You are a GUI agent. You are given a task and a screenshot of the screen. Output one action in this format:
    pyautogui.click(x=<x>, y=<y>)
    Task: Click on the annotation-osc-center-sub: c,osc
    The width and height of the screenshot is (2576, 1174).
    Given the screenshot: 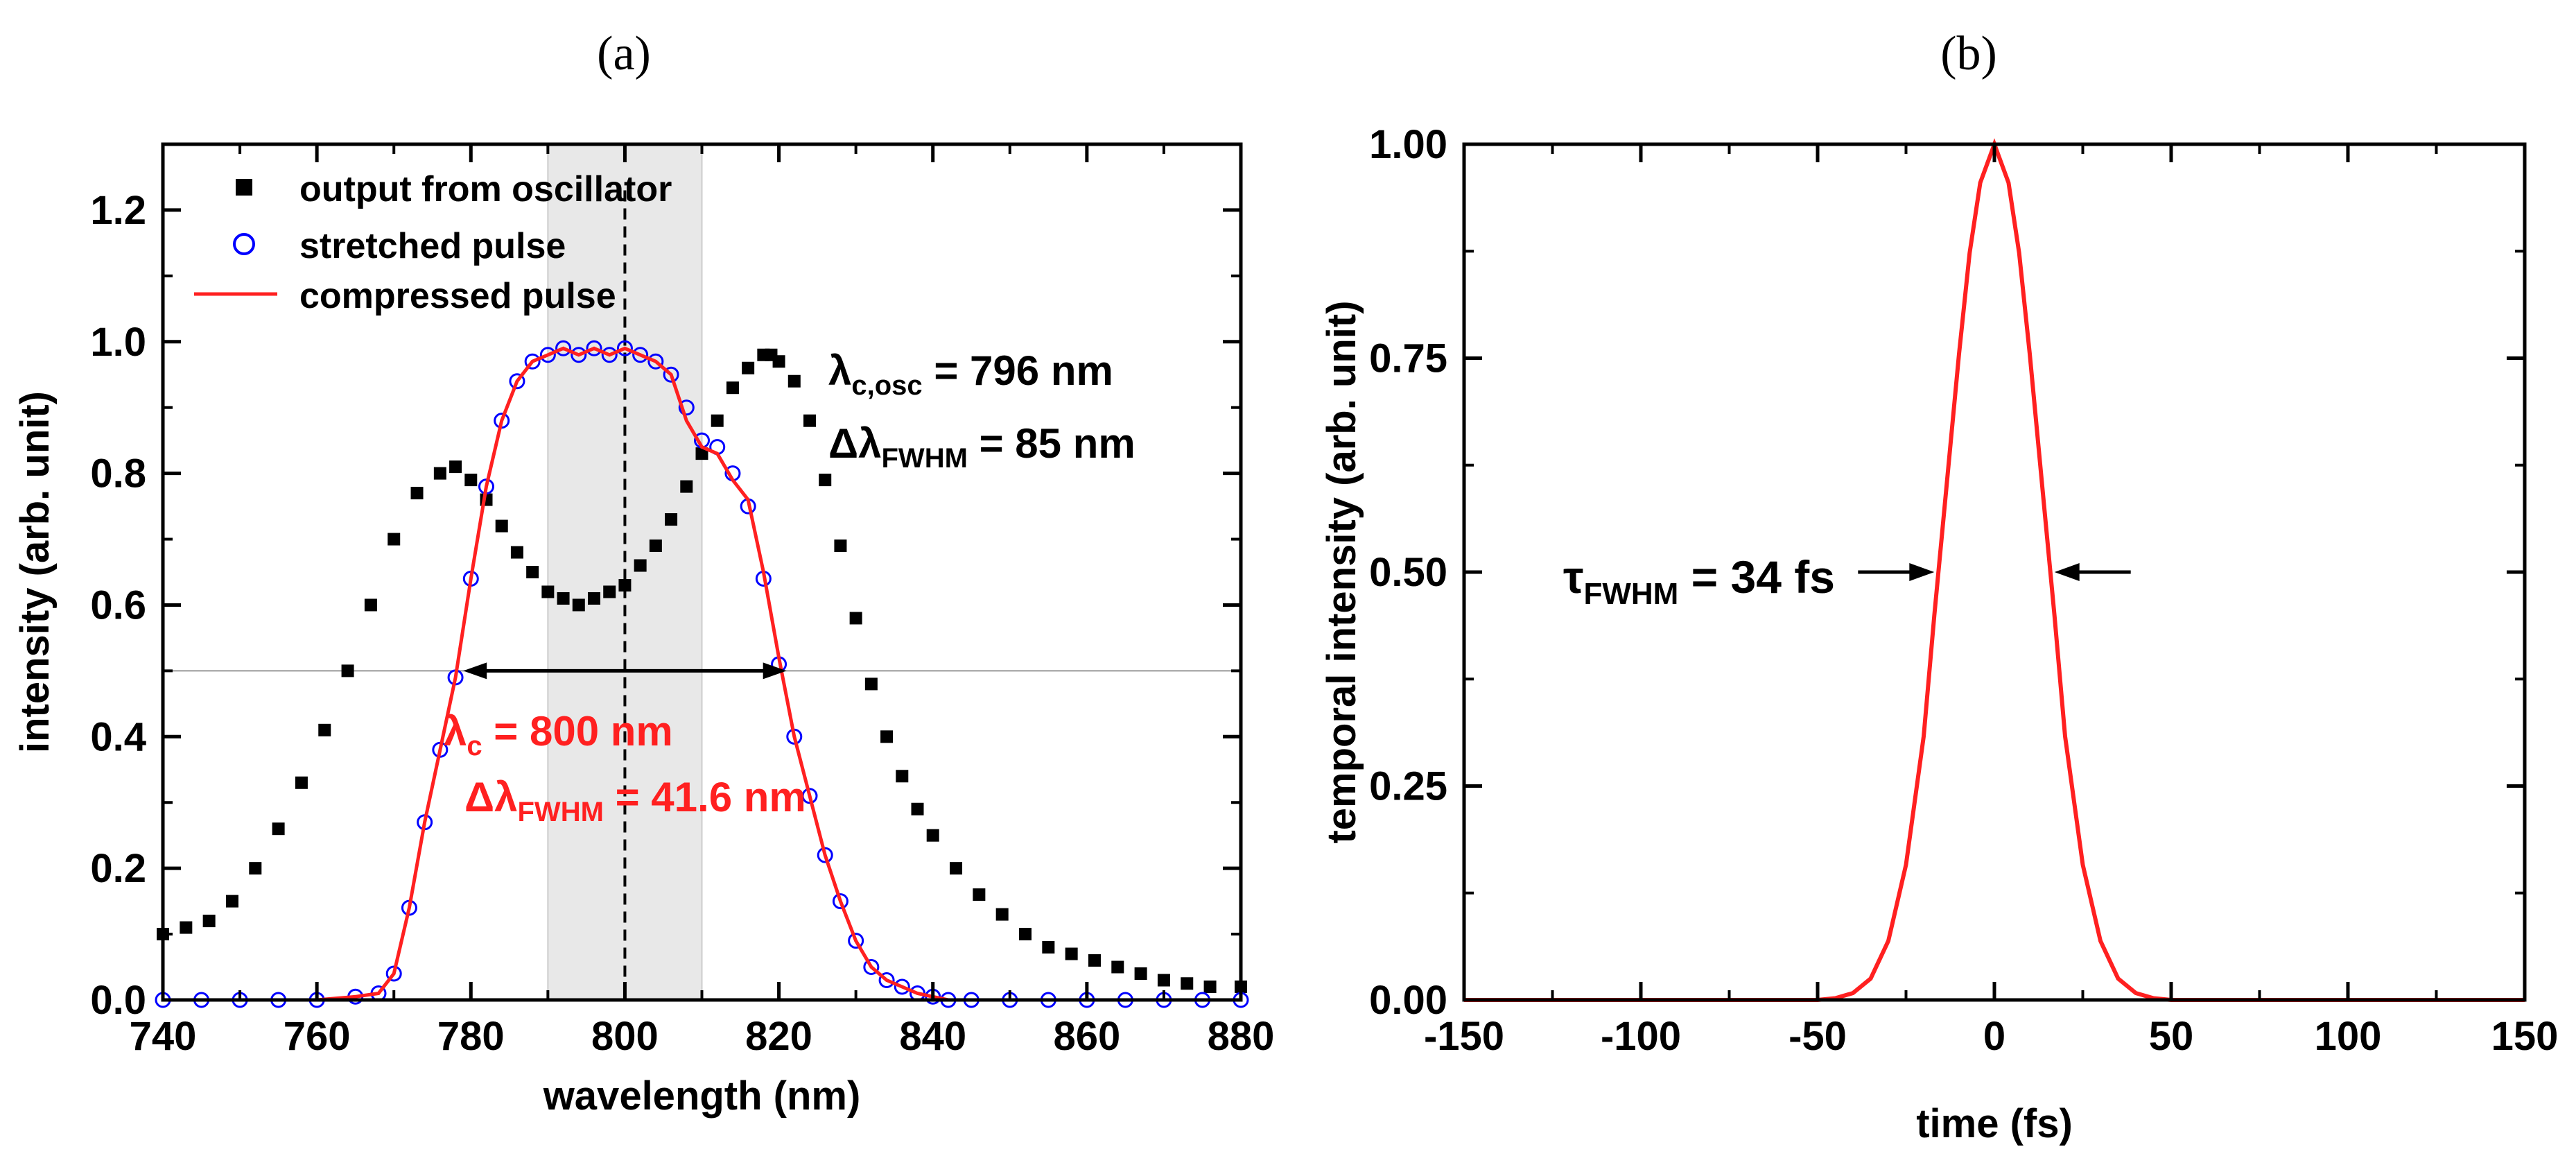 What is the action you would take?
    pyautogui.click(x=886, y=385)
    